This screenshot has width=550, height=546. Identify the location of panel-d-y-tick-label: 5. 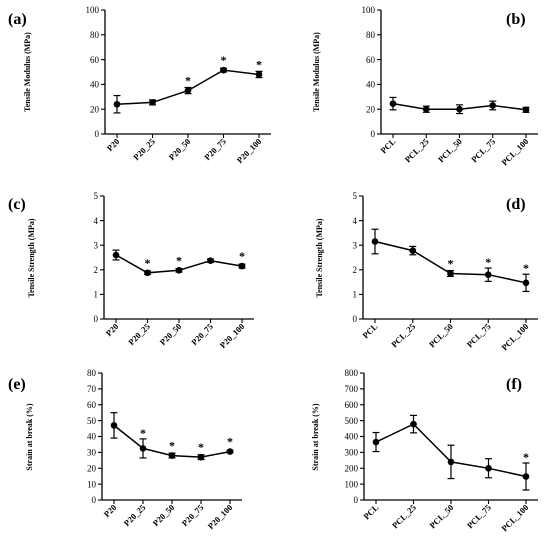
(355, 196).